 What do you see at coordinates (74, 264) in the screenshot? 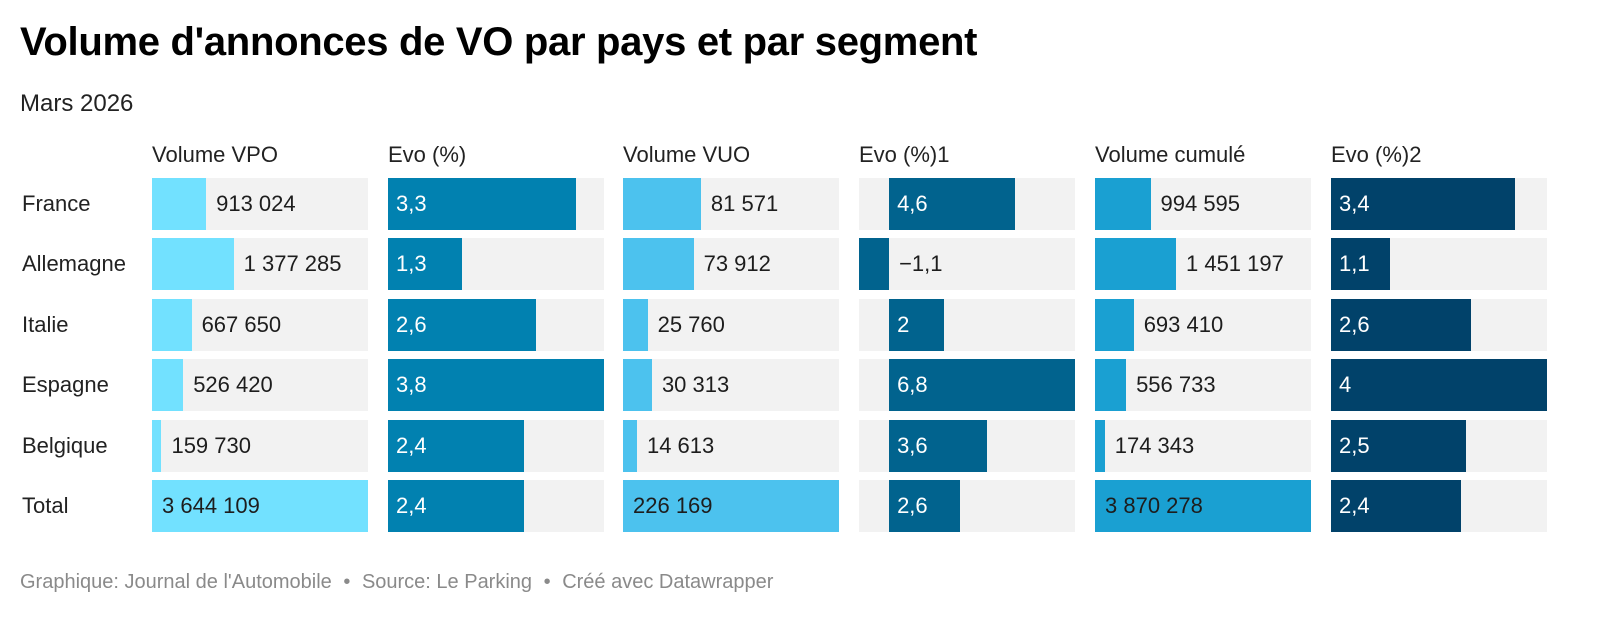
I see `row-label: Allemagne` at bounding box center [74, 264].